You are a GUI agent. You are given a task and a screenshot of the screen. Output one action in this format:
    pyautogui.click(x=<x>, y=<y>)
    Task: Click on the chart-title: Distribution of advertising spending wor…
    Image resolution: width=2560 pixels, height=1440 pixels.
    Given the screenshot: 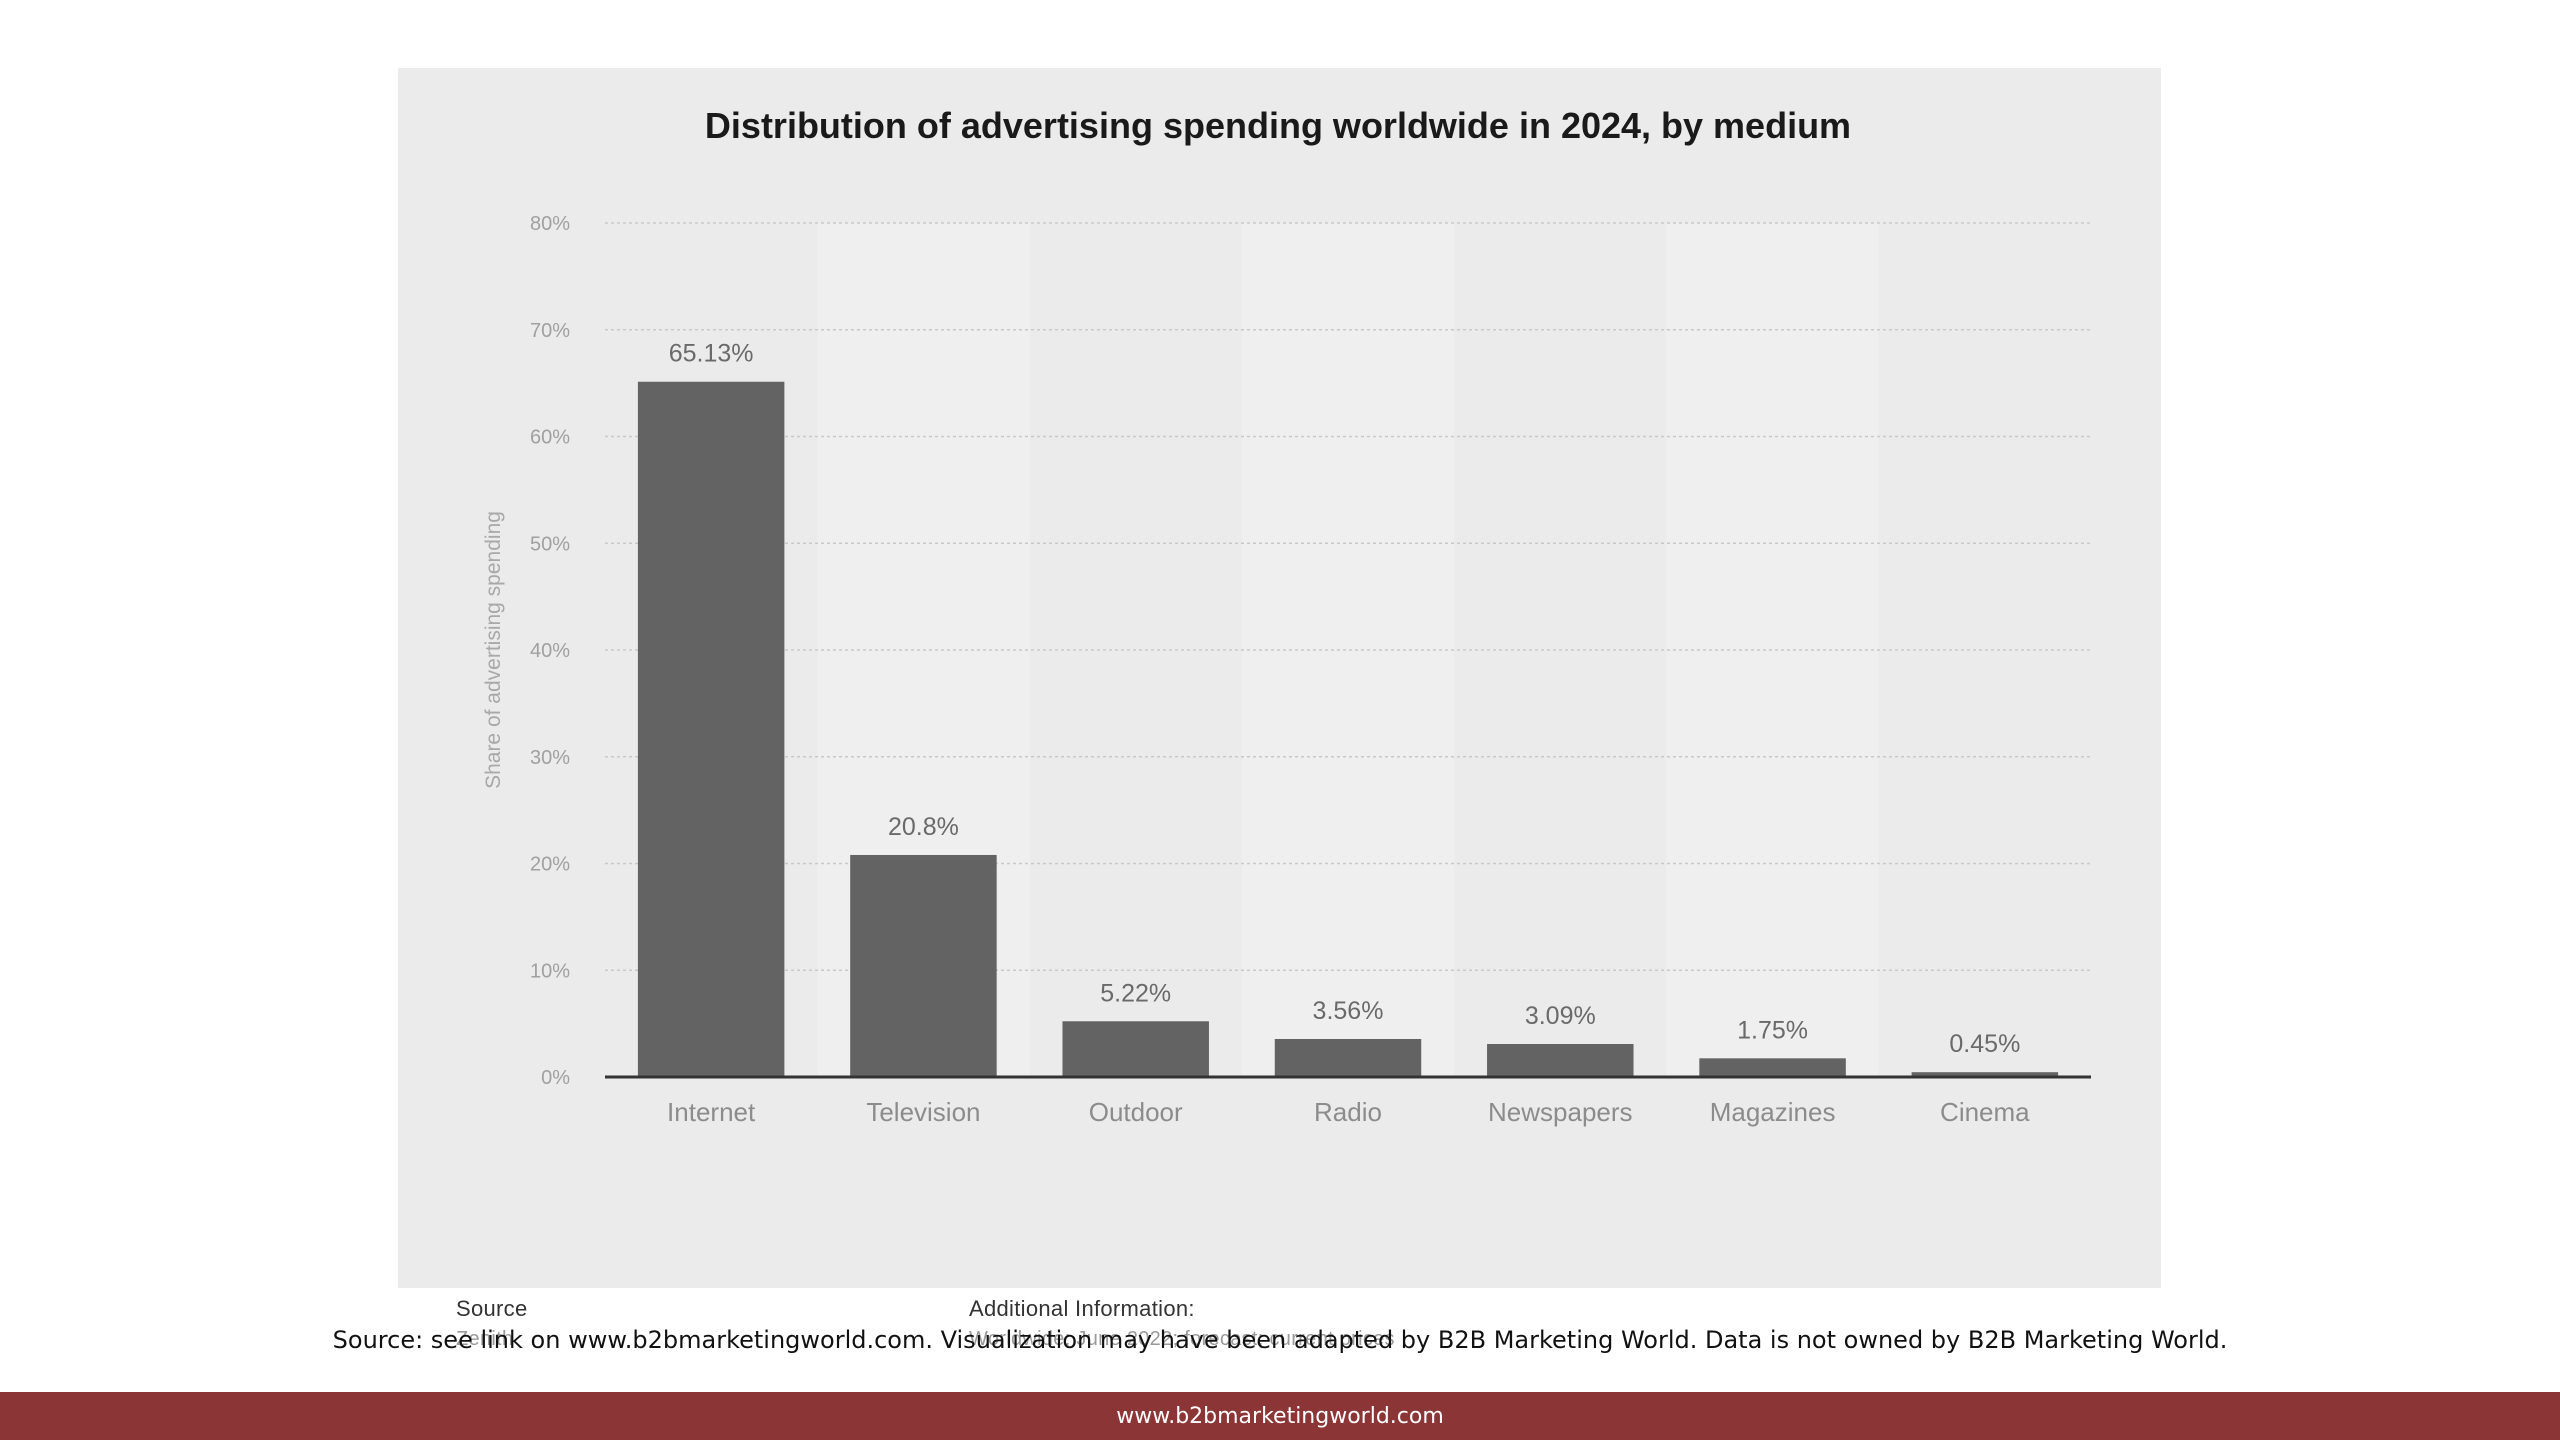 What is the action you would take?
    pyautogui.click(x=1278, y=125)
    